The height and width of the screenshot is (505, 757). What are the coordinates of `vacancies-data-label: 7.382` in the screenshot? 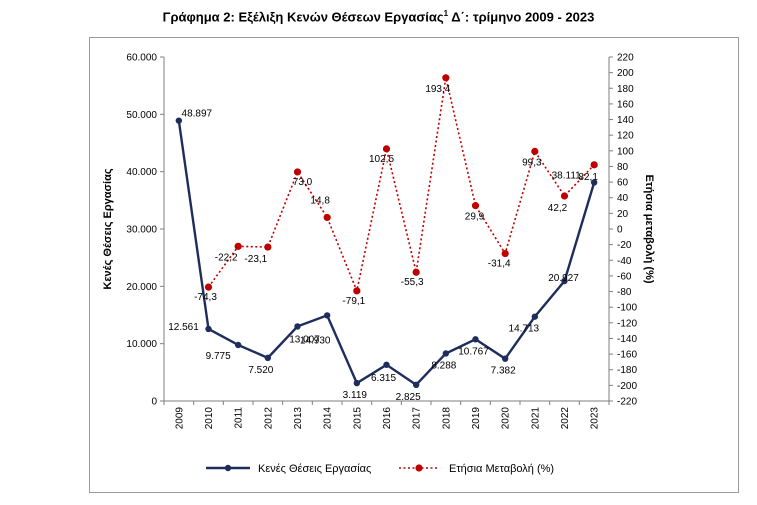 It's located at (503, 371).